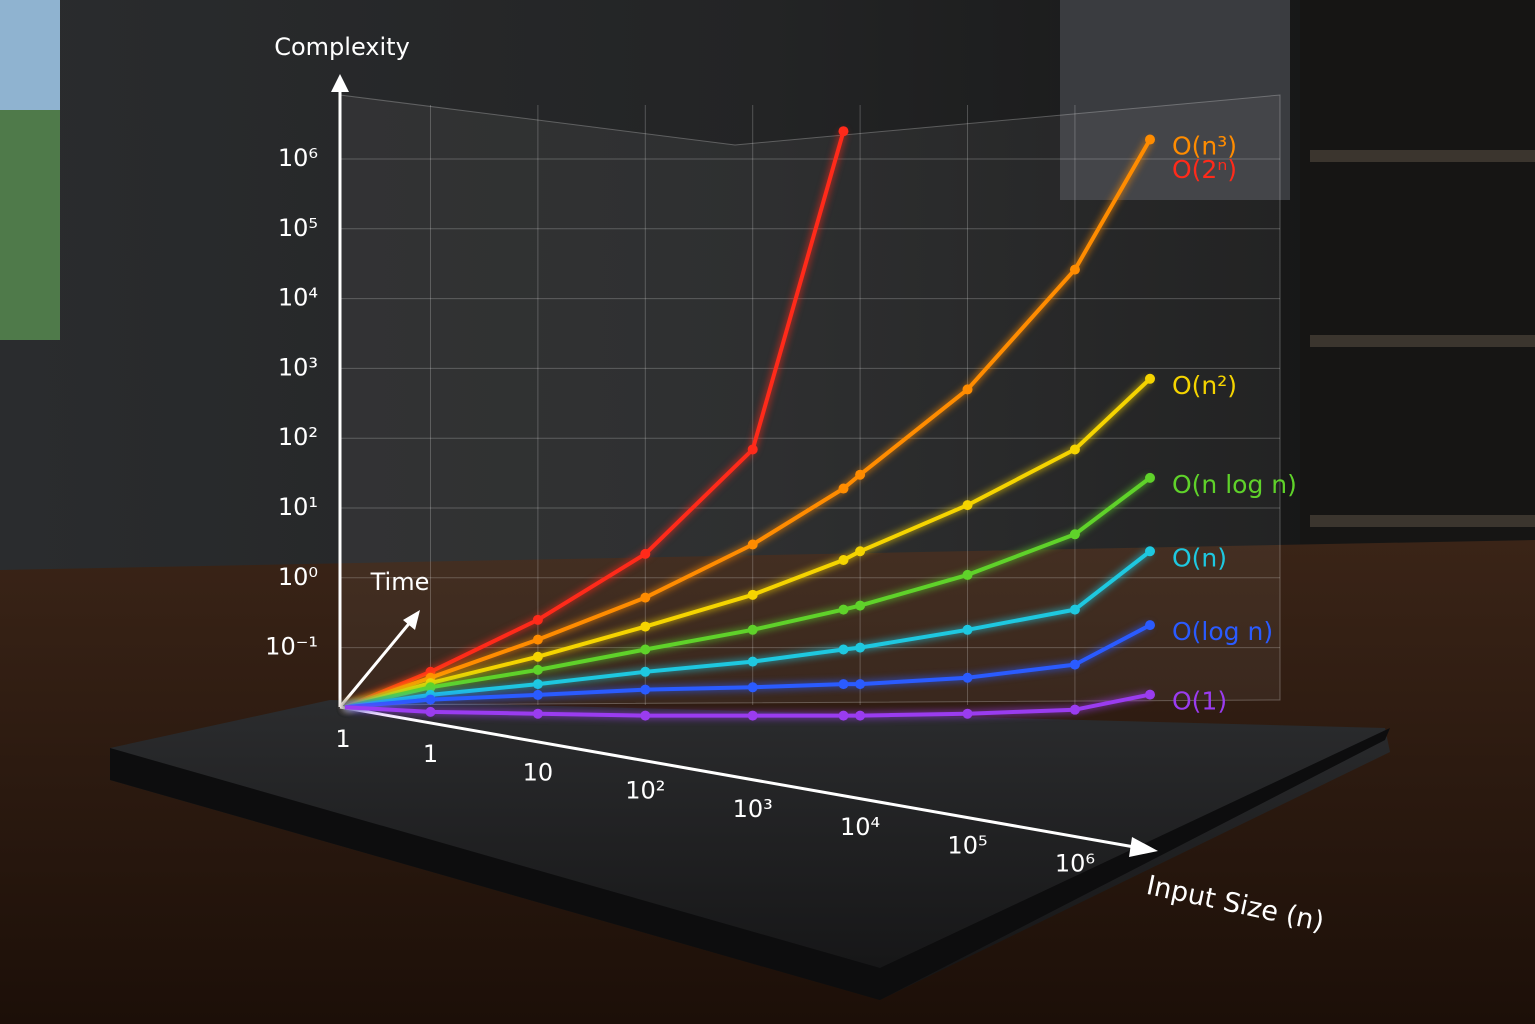  Describe the element at coordinates (298, 298) in the screenshot. I see `y-tick-label: 10⁴` at that location.